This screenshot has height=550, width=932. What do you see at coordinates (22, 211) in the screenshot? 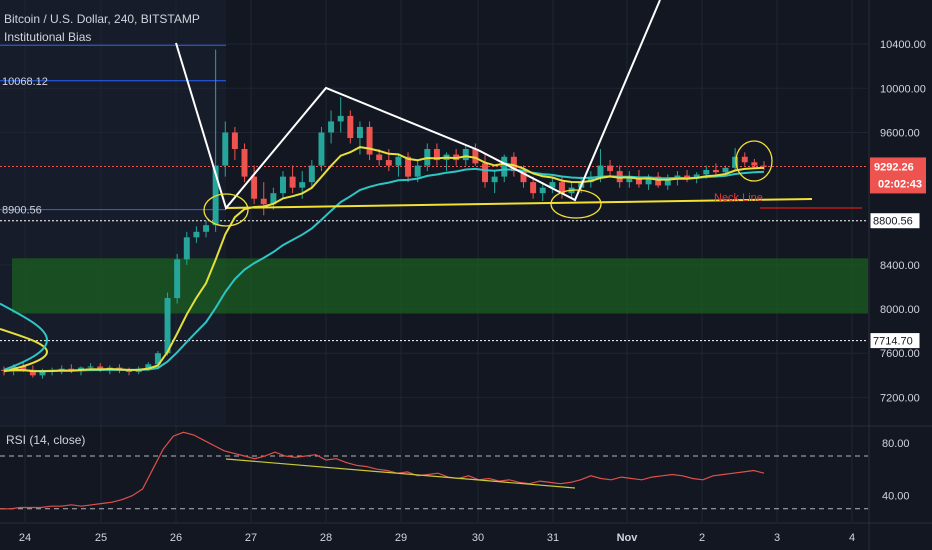
I see `level-label: 8900.56` at bounding box center [22, 211].